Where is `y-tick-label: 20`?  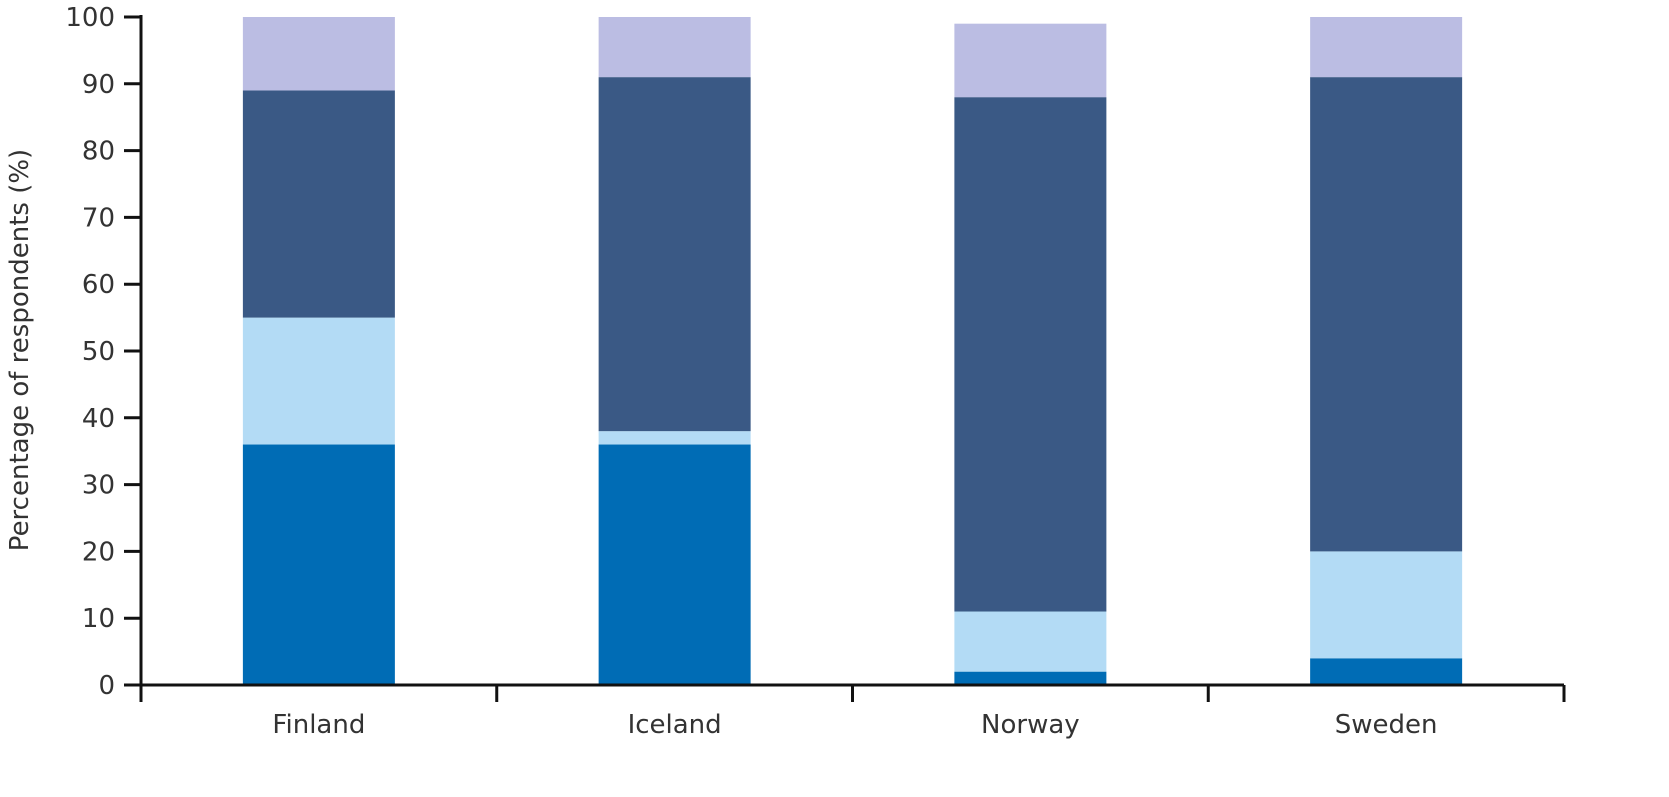 y-tick-label: 20 is located at coordinates (98, 552).